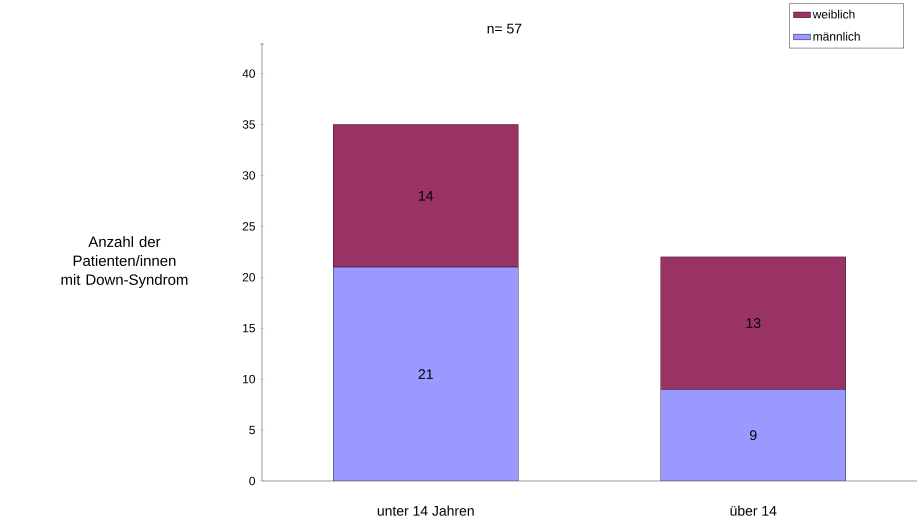  Describe the element at coordinates (249, 379) in the screenshot. I see `y-tick-label: 10` at that location.